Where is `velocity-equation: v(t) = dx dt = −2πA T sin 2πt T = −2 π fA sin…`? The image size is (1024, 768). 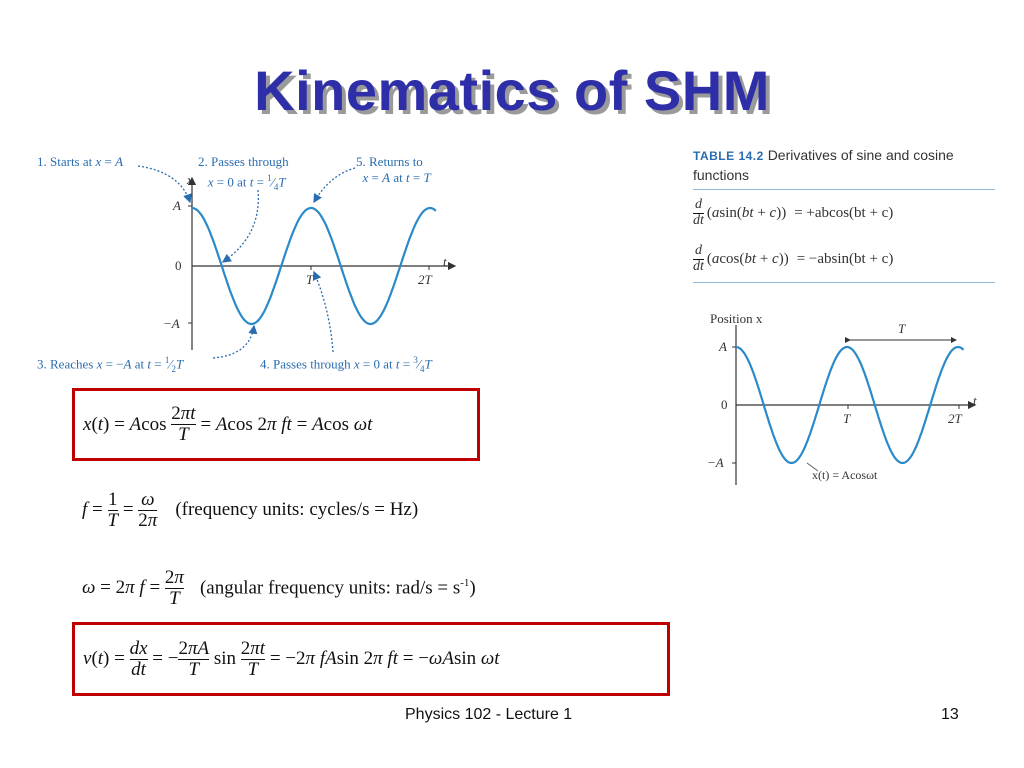
velocity-equation: v(t) = dx dt = −2πA T sin 2πt T = −2 π fA sin… is located at coordinates (291, 658).